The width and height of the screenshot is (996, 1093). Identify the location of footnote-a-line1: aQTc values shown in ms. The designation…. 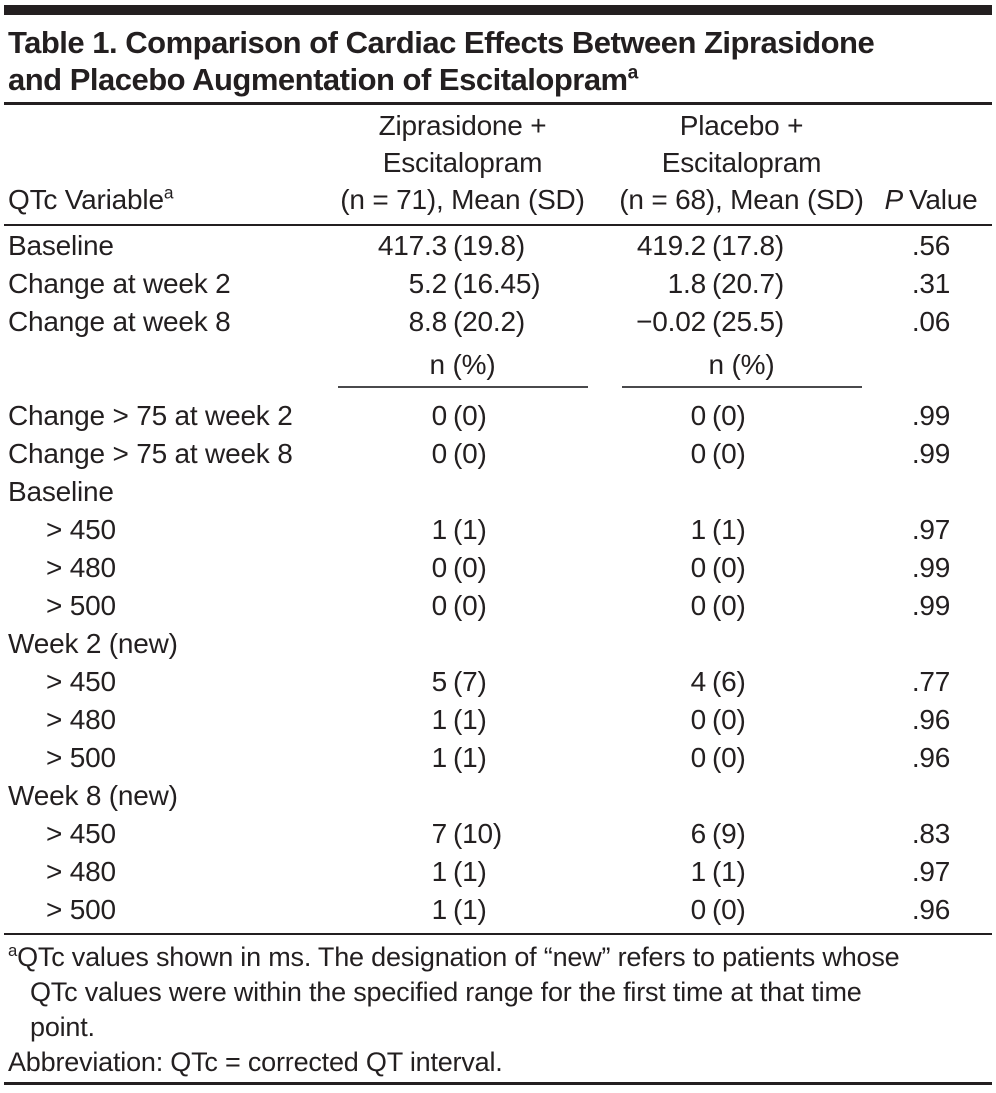
(454, 956).